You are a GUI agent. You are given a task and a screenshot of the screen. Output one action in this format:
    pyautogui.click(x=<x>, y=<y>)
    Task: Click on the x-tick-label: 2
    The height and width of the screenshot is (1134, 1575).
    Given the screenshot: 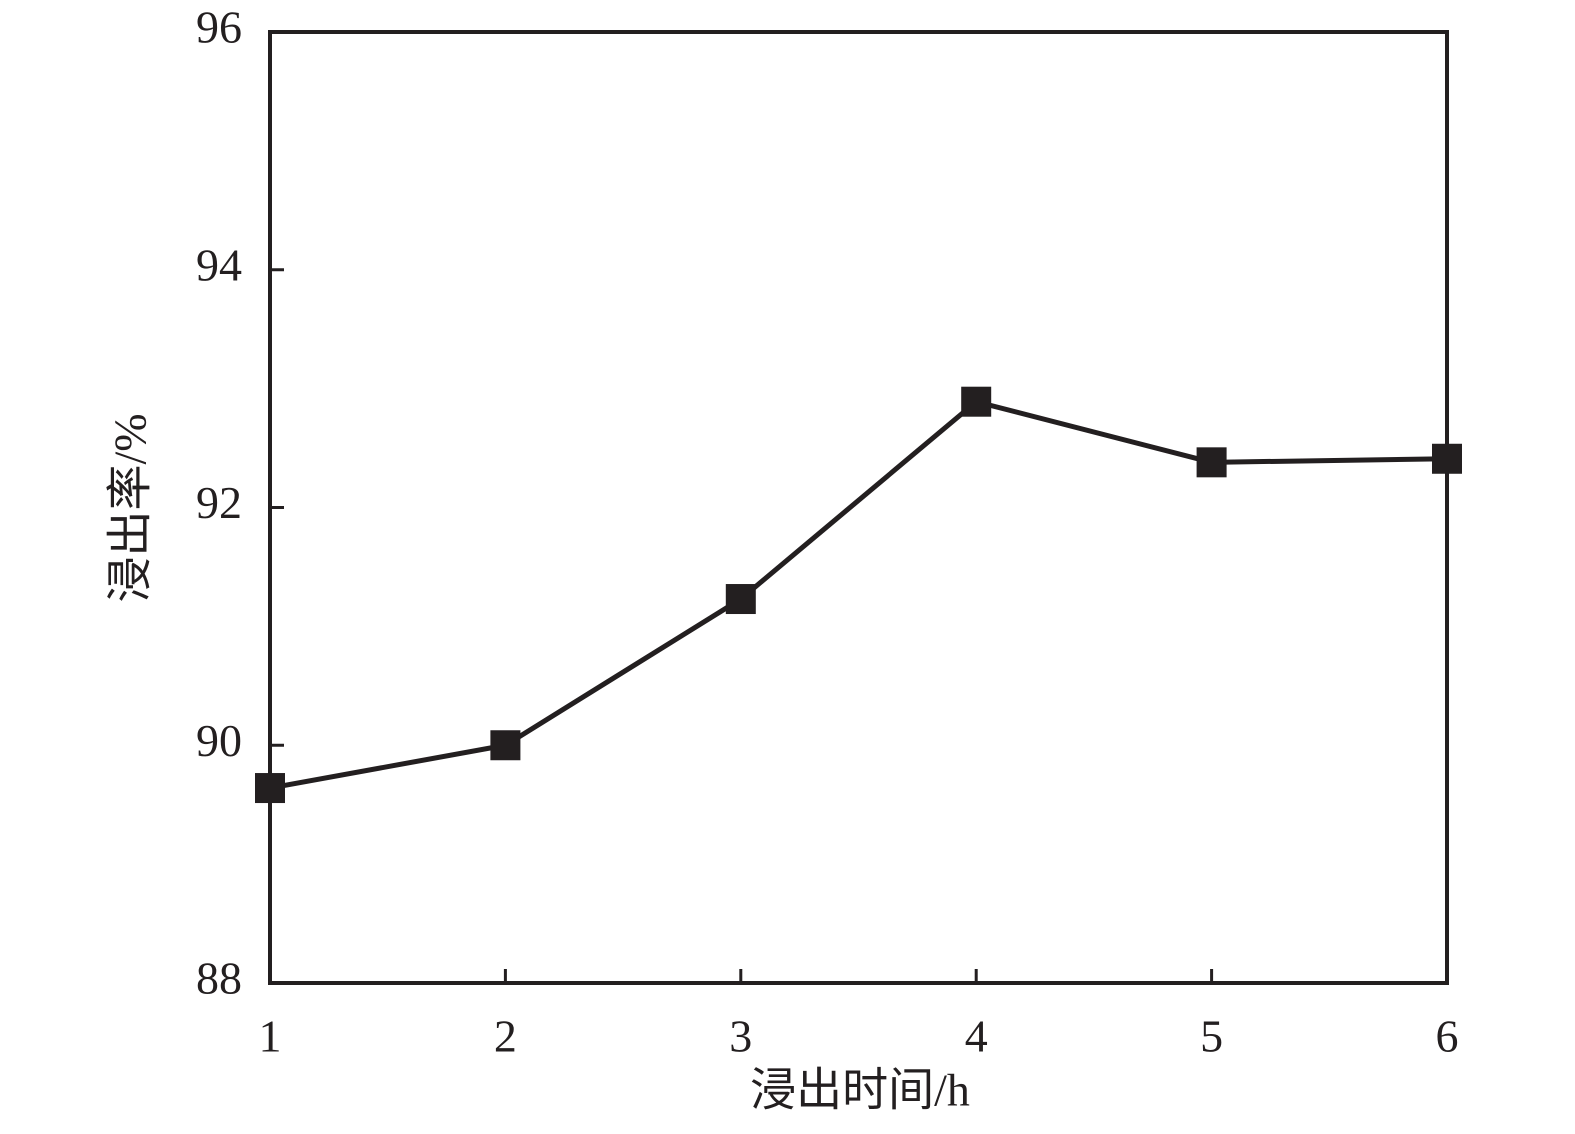 What is the action you would take?
    pyautogui.click(x=505, y=1036)
    